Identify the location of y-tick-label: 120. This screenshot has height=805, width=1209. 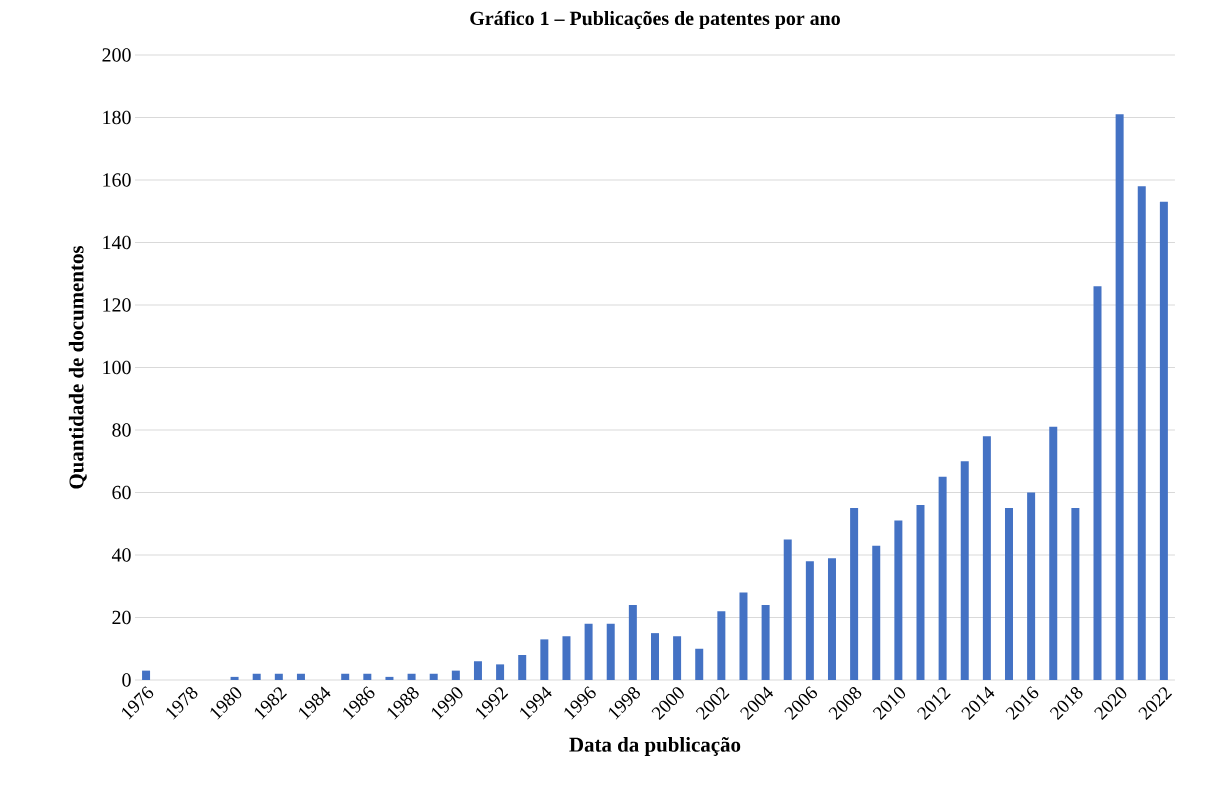
(117, 305).